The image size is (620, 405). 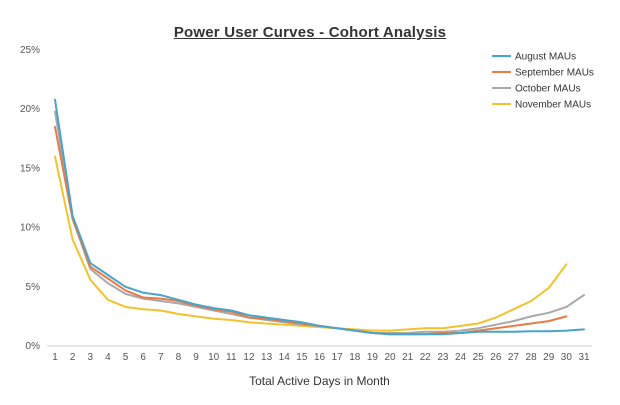 I want to click on x-tick-label: 2, so click(x=73, y=357).